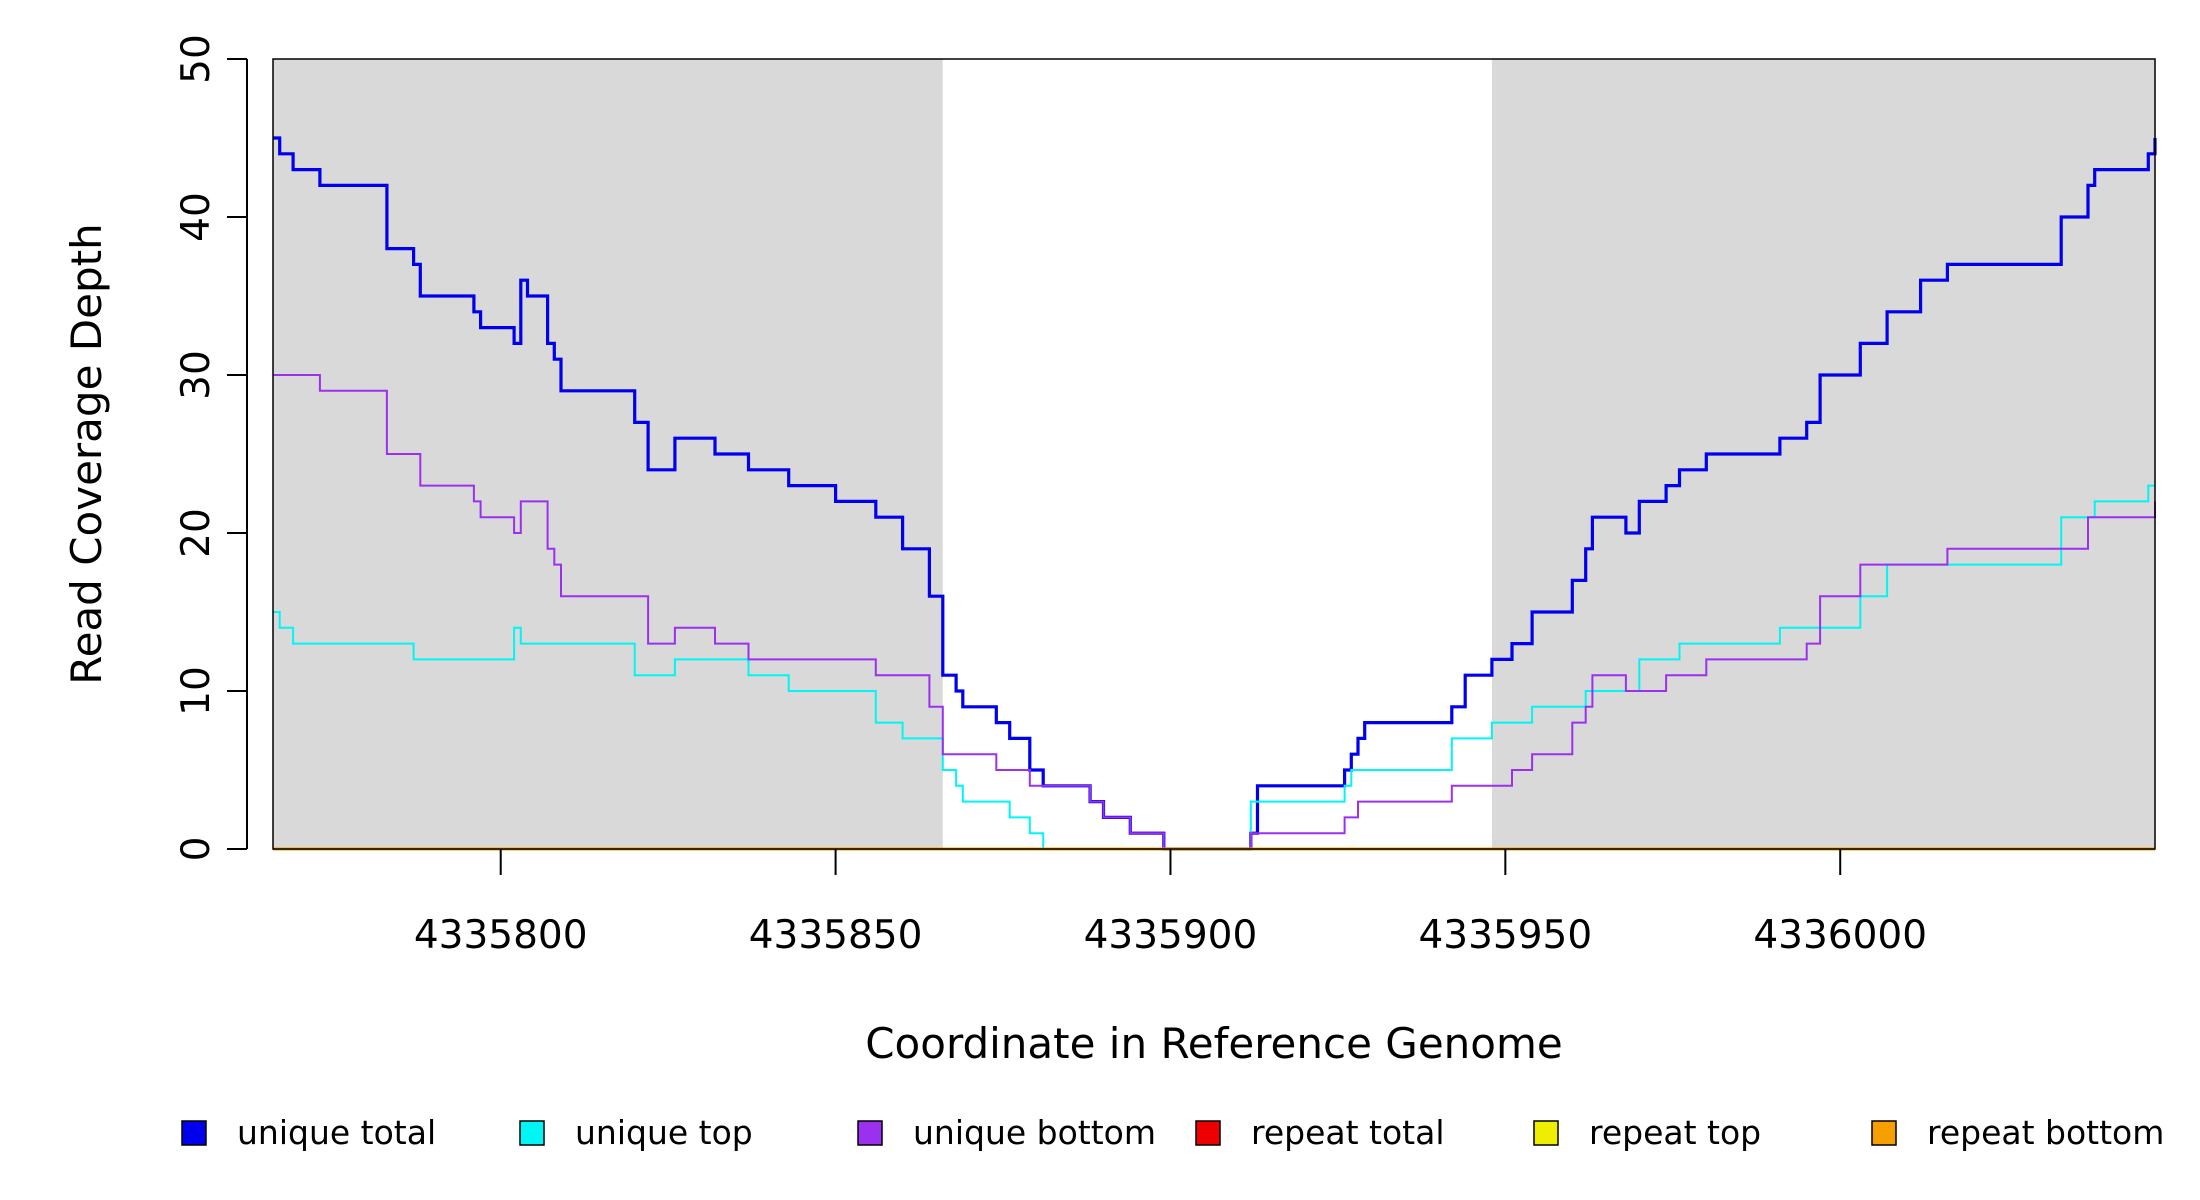 Image resolution: width=2200 pixels, height=1200 pixels. Describe the element at coordinates (664, 1132) in the screenshot. I see `legend-label: unique top` at that location.